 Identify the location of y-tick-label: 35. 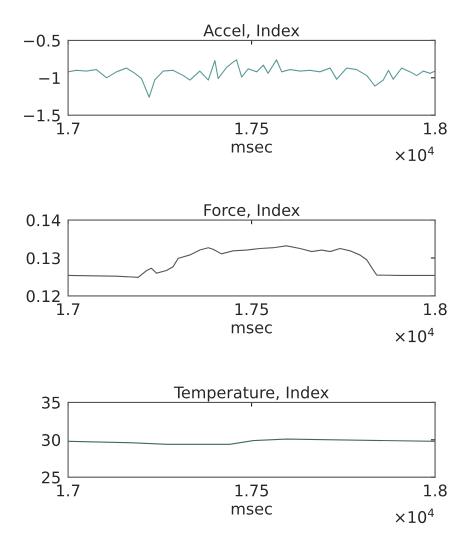
(51, 402).